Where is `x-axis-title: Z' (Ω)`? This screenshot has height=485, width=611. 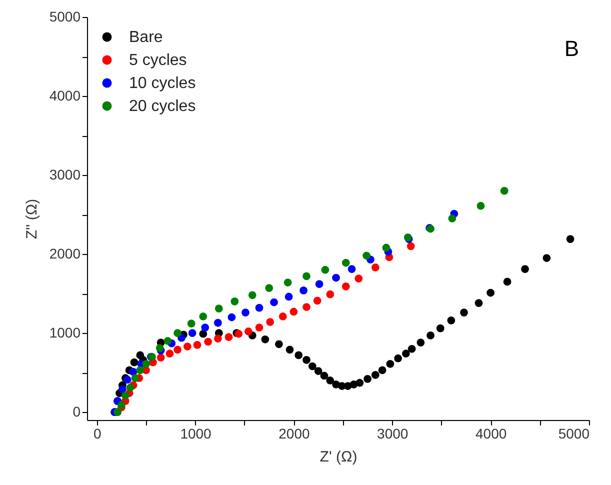
x-axis-title: Z' (Ω) is located at coordinates (339, 457).